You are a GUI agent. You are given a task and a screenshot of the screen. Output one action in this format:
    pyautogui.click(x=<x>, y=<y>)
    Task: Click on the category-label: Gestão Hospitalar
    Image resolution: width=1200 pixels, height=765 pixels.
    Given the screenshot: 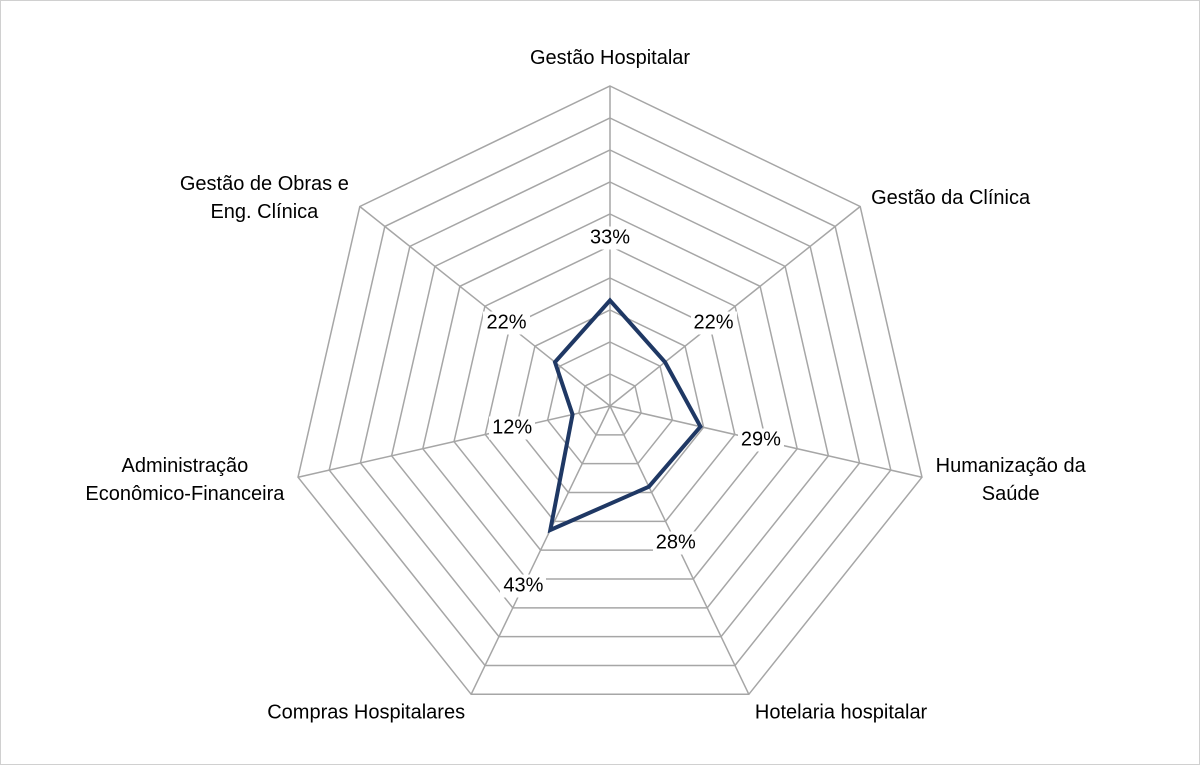 What is the action you would take?
    pyautogui.click(x=610, y=58)
    